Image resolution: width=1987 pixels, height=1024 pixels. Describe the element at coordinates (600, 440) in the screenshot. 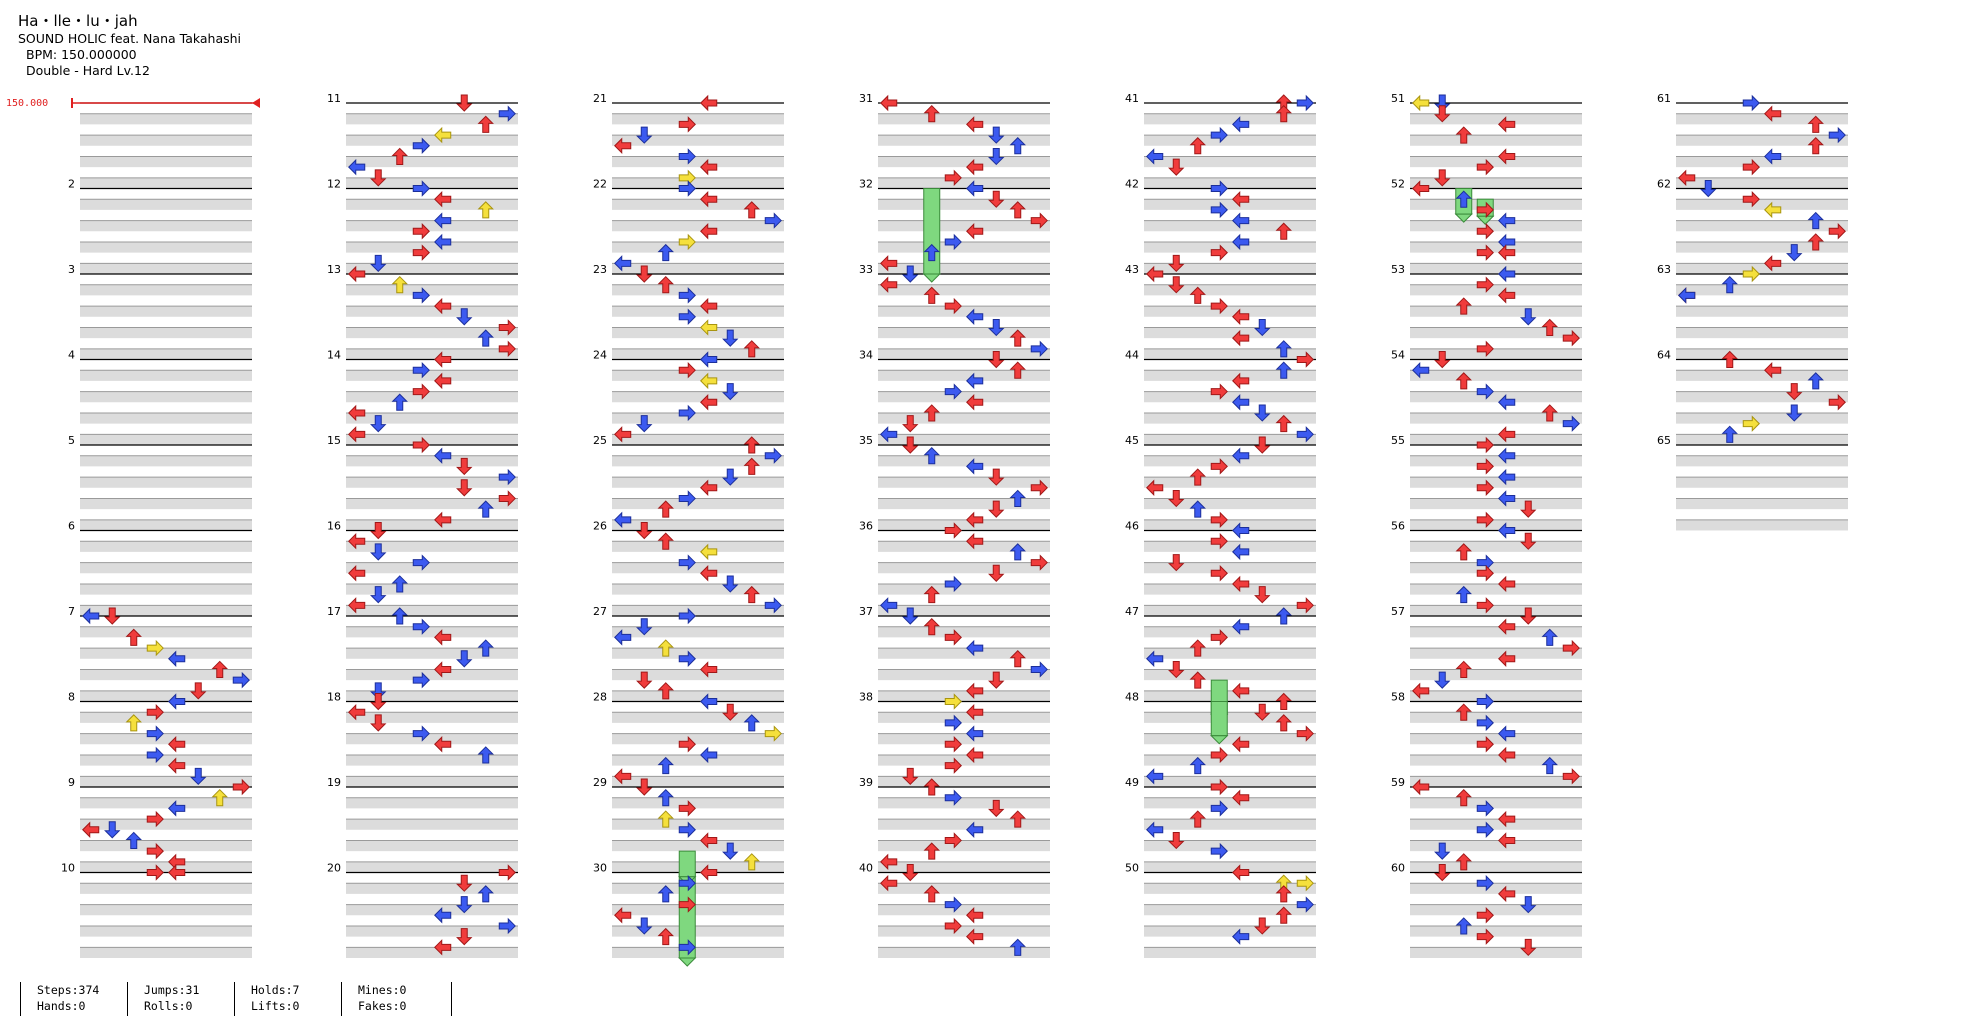

I see `measure-number: 25` at that location.